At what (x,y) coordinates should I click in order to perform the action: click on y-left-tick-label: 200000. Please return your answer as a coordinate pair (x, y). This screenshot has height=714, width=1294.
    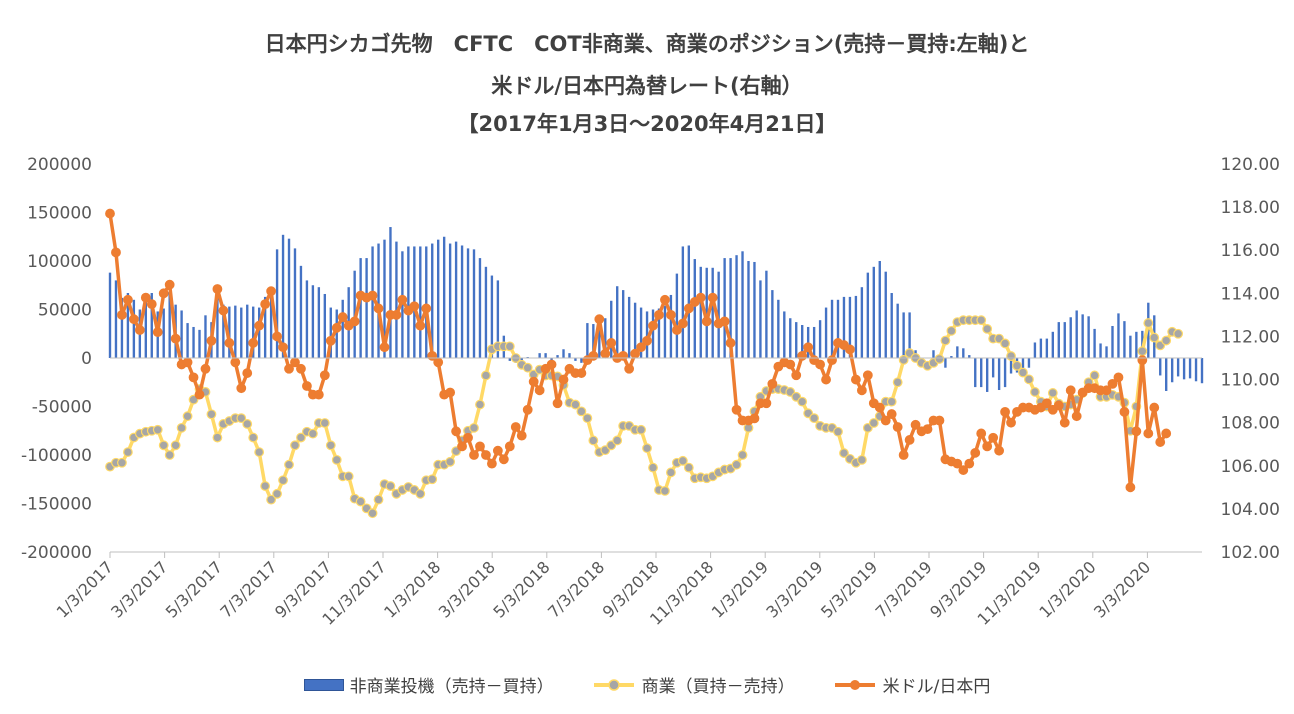
    Looking at the image, I should click on (59, 165).